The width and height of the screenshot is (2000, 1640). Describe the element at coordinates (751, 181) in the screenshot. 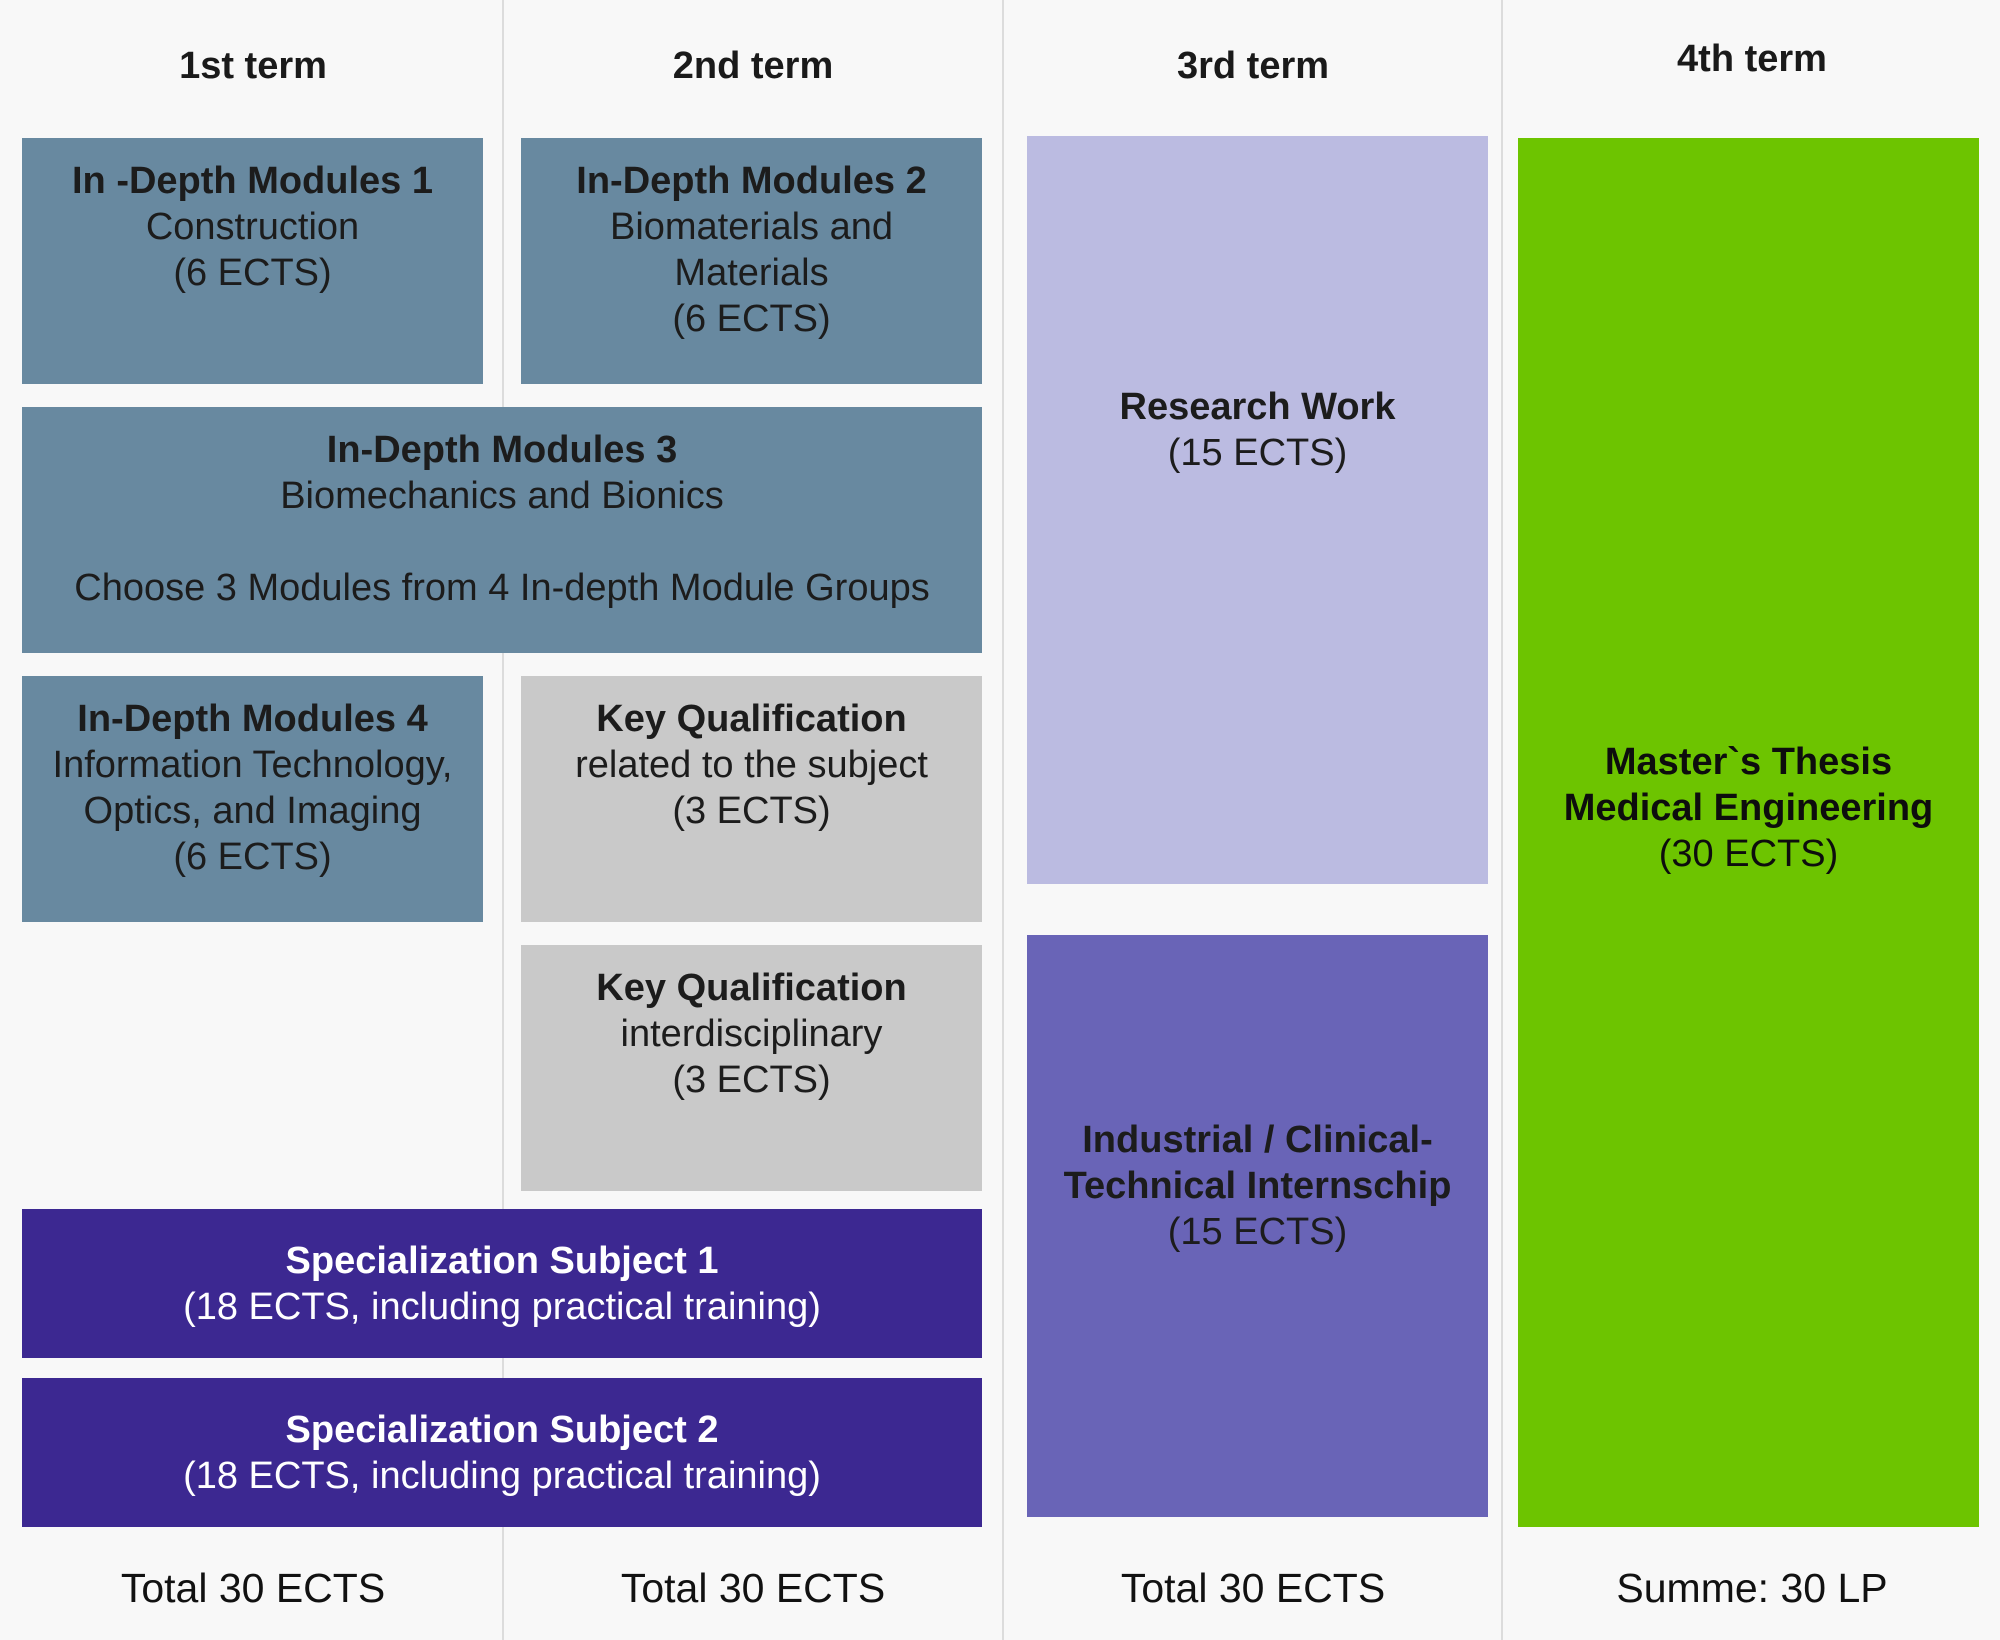

I see `block-title: In-Depth Modules 2` at that location.